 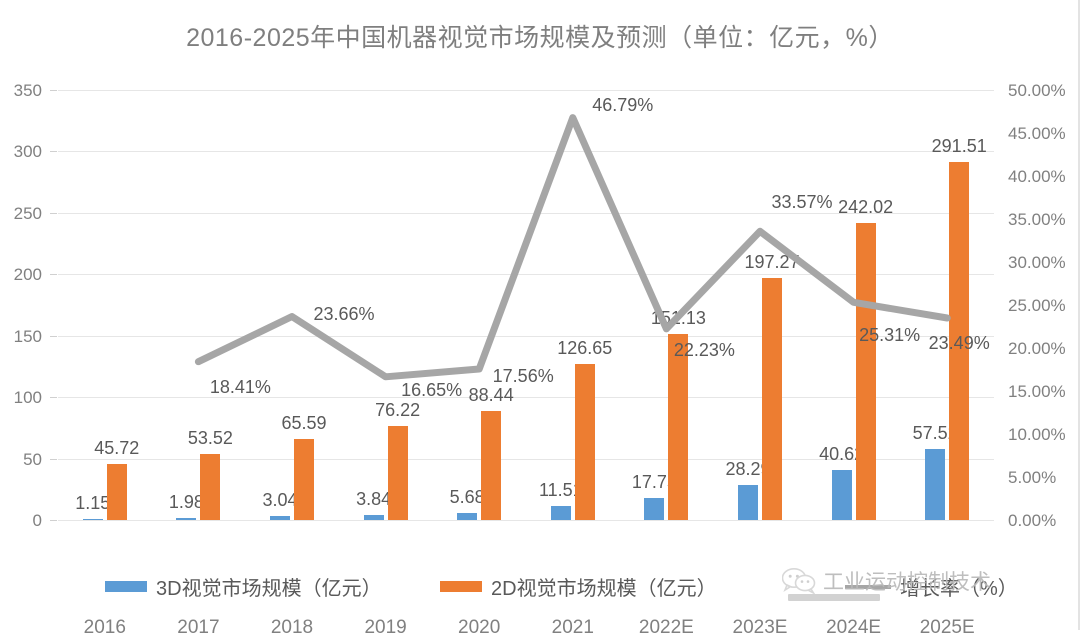 I want to click on y-axis-label: 50, so click(x=32, y=459).